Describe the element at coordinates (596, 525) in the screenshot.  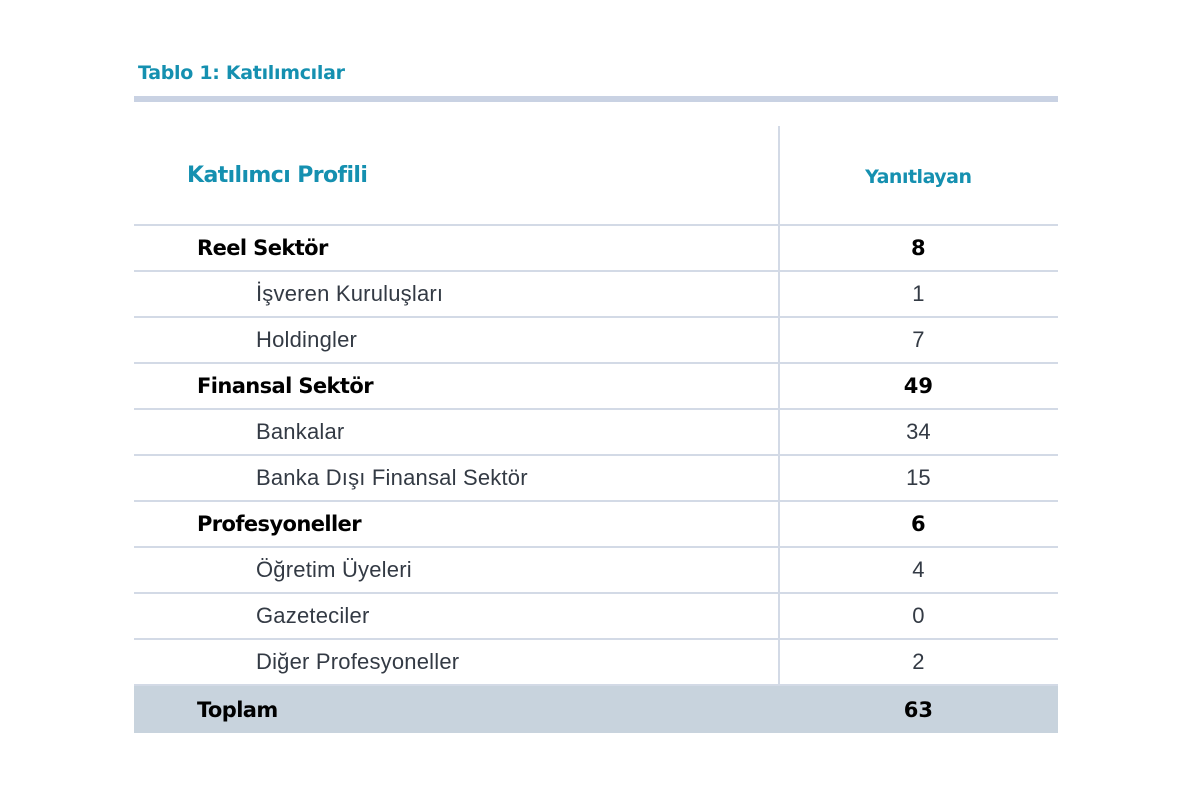
I see `table-row-profesyoneller: Profesyoneller 6` at that location.